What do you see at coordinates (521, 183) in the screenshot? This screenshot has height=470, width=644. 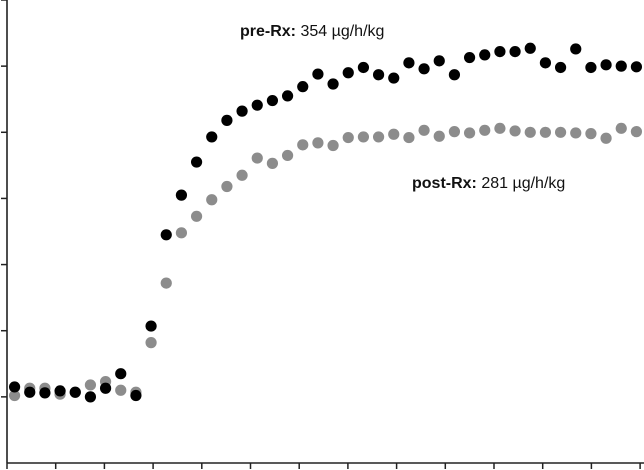 I see `annotation-post-rx-value: 281 µg/h/kg` at bounding box center [521, 183].